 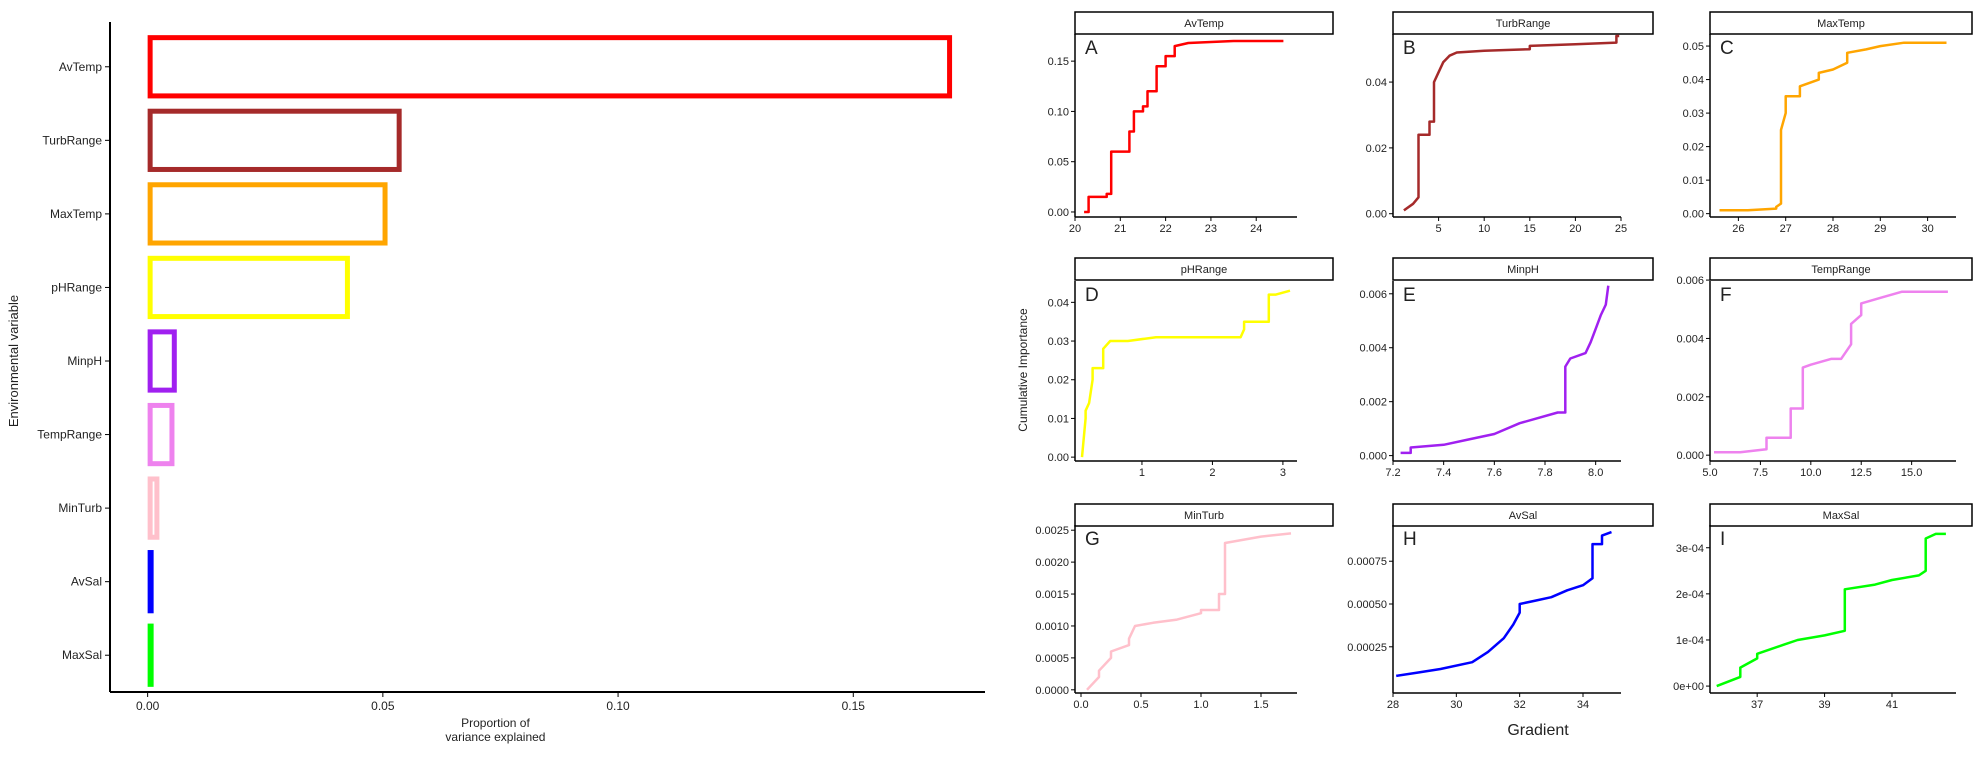 I want to click on panel-y-tick-label: 0e+00, so click(x=1688, y=687).